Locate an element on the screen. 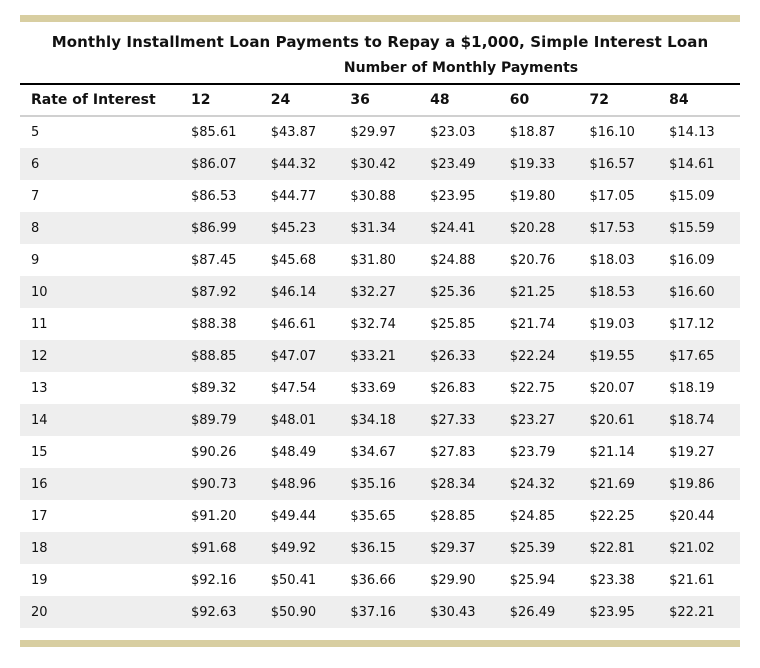 This screenshot has height=668, width=760. payment-cell: $21.02 is located at coordinates (692, 548).